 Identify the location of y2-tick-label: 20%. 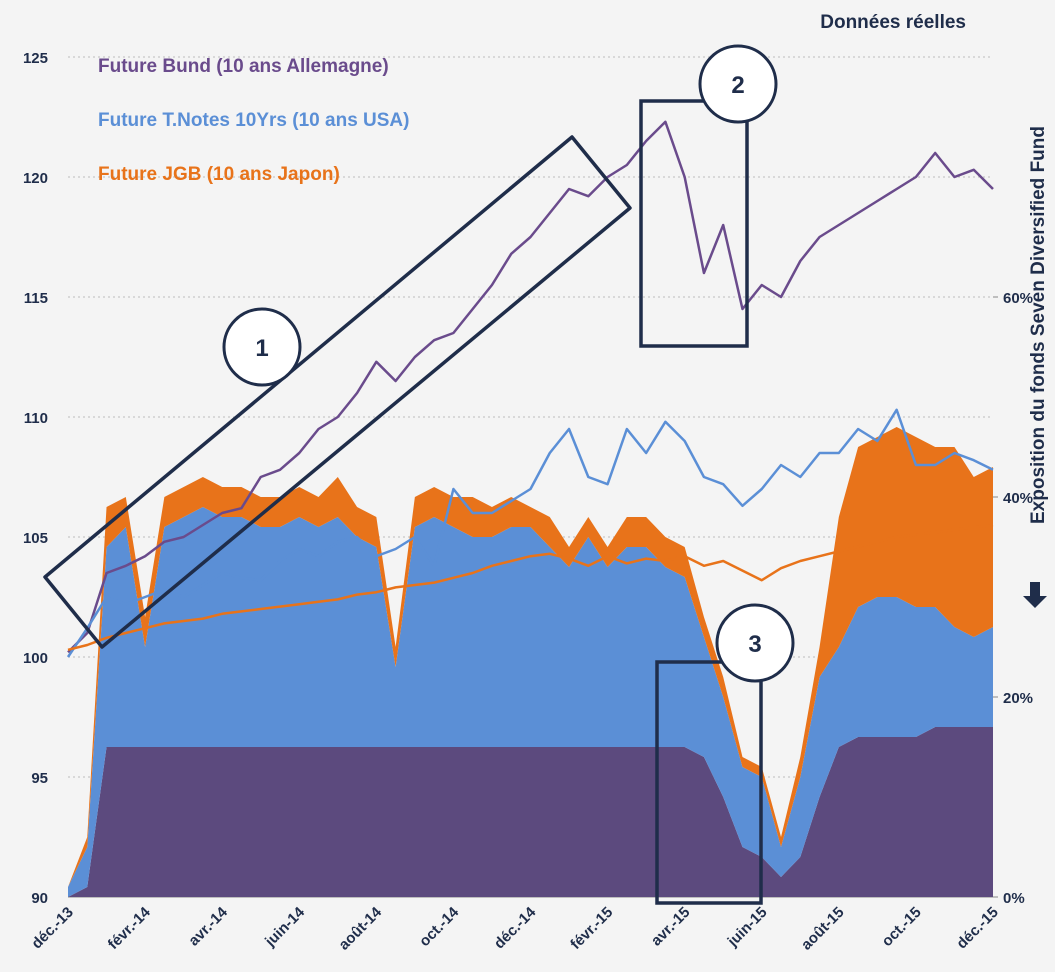
(1018, 698).